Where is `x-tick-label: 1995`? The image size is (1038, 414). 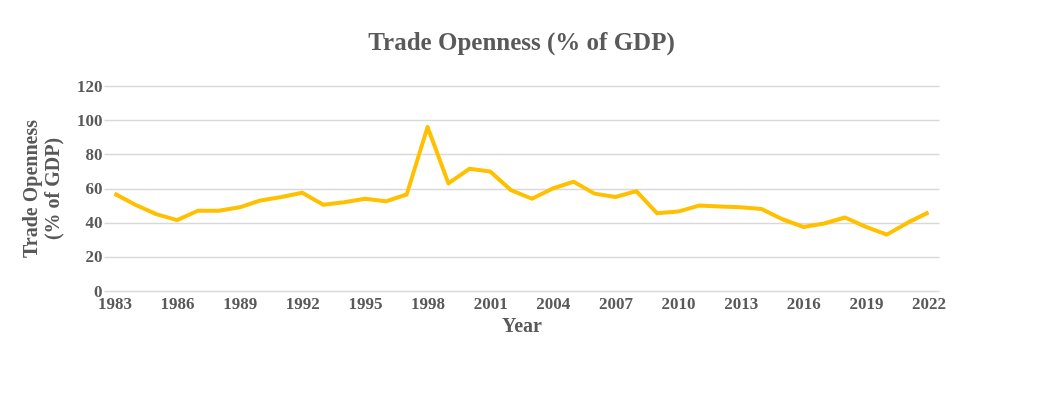
x-tick-label: 1995 is located at coordinates (365, 303).